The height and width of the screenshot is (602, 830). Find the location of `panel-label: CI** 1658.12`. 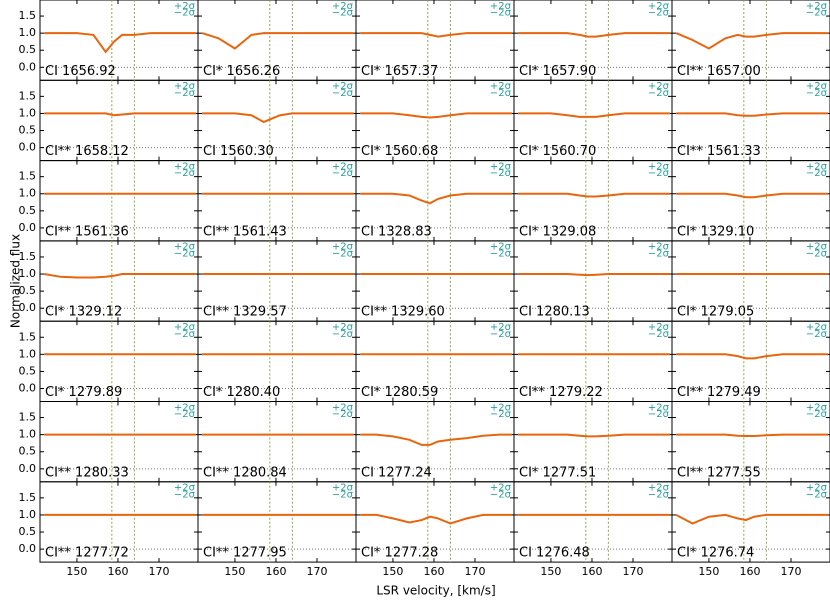

panel-label: CI** 1658.12 is located at coordinates (87, 151).